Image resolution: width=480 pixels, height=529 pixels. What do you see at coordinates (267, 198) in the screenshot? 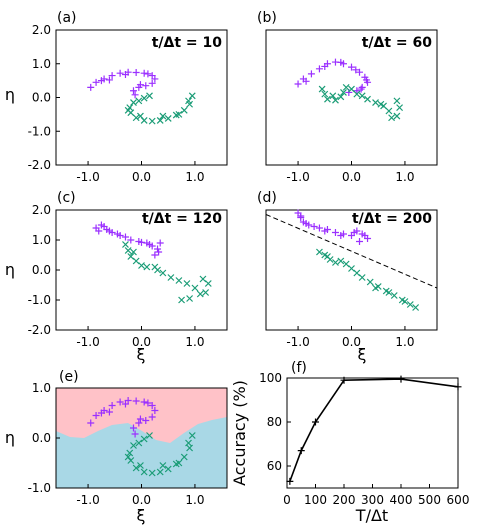
I see `panel-label: (d)` at bounding box center [267, 198].